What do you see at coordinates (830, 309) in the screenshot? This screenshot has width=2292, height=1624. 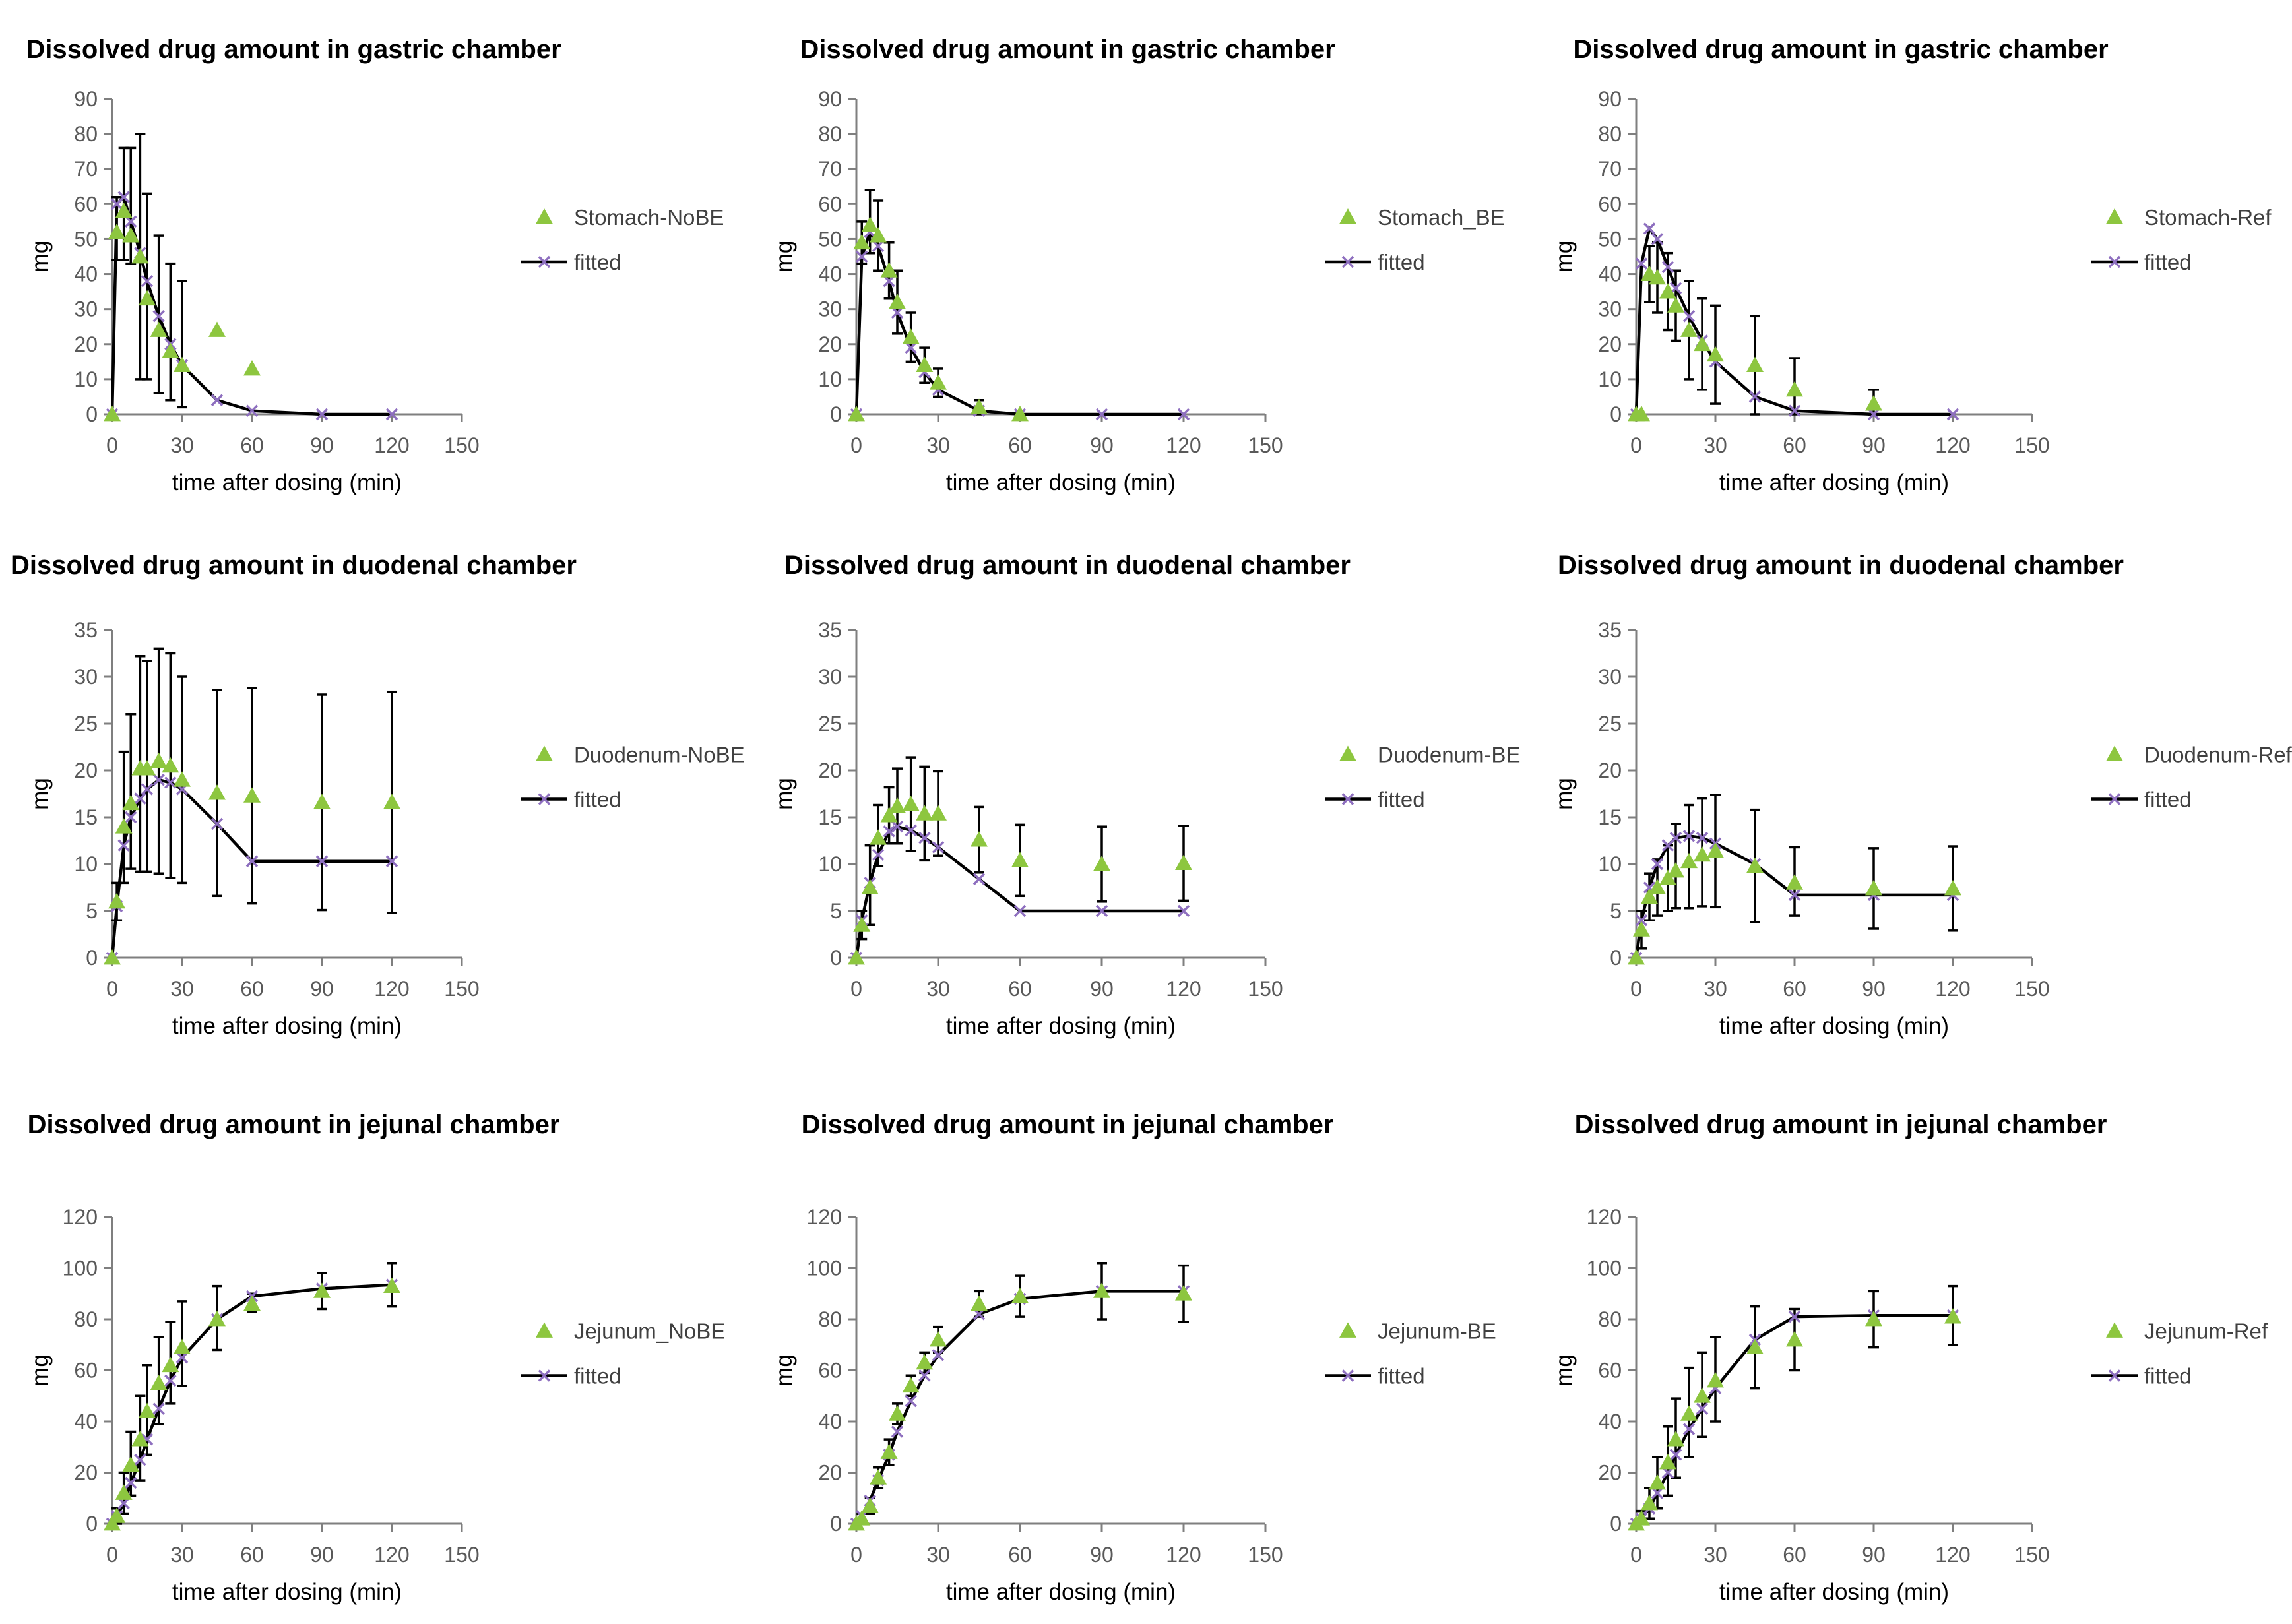 I see `y-tick-label: 30` at bounding box center [830, 309].